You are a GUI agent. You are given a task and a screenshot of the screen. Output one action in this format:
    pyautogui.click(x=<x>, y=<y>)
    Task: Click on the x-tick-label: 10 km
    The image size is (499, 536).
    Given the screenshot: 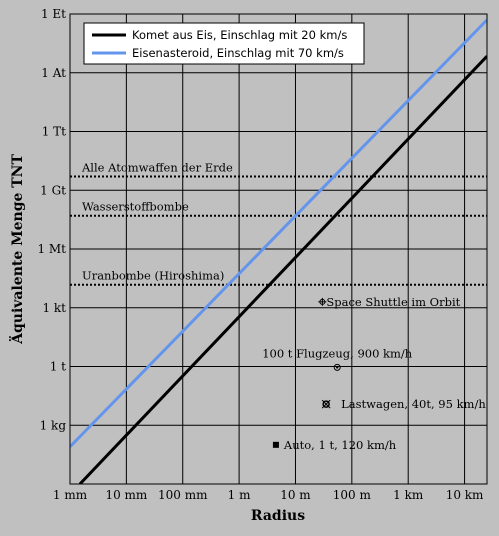 What is the action you would take?
    pyautogui.click(x=465, y=495)
    